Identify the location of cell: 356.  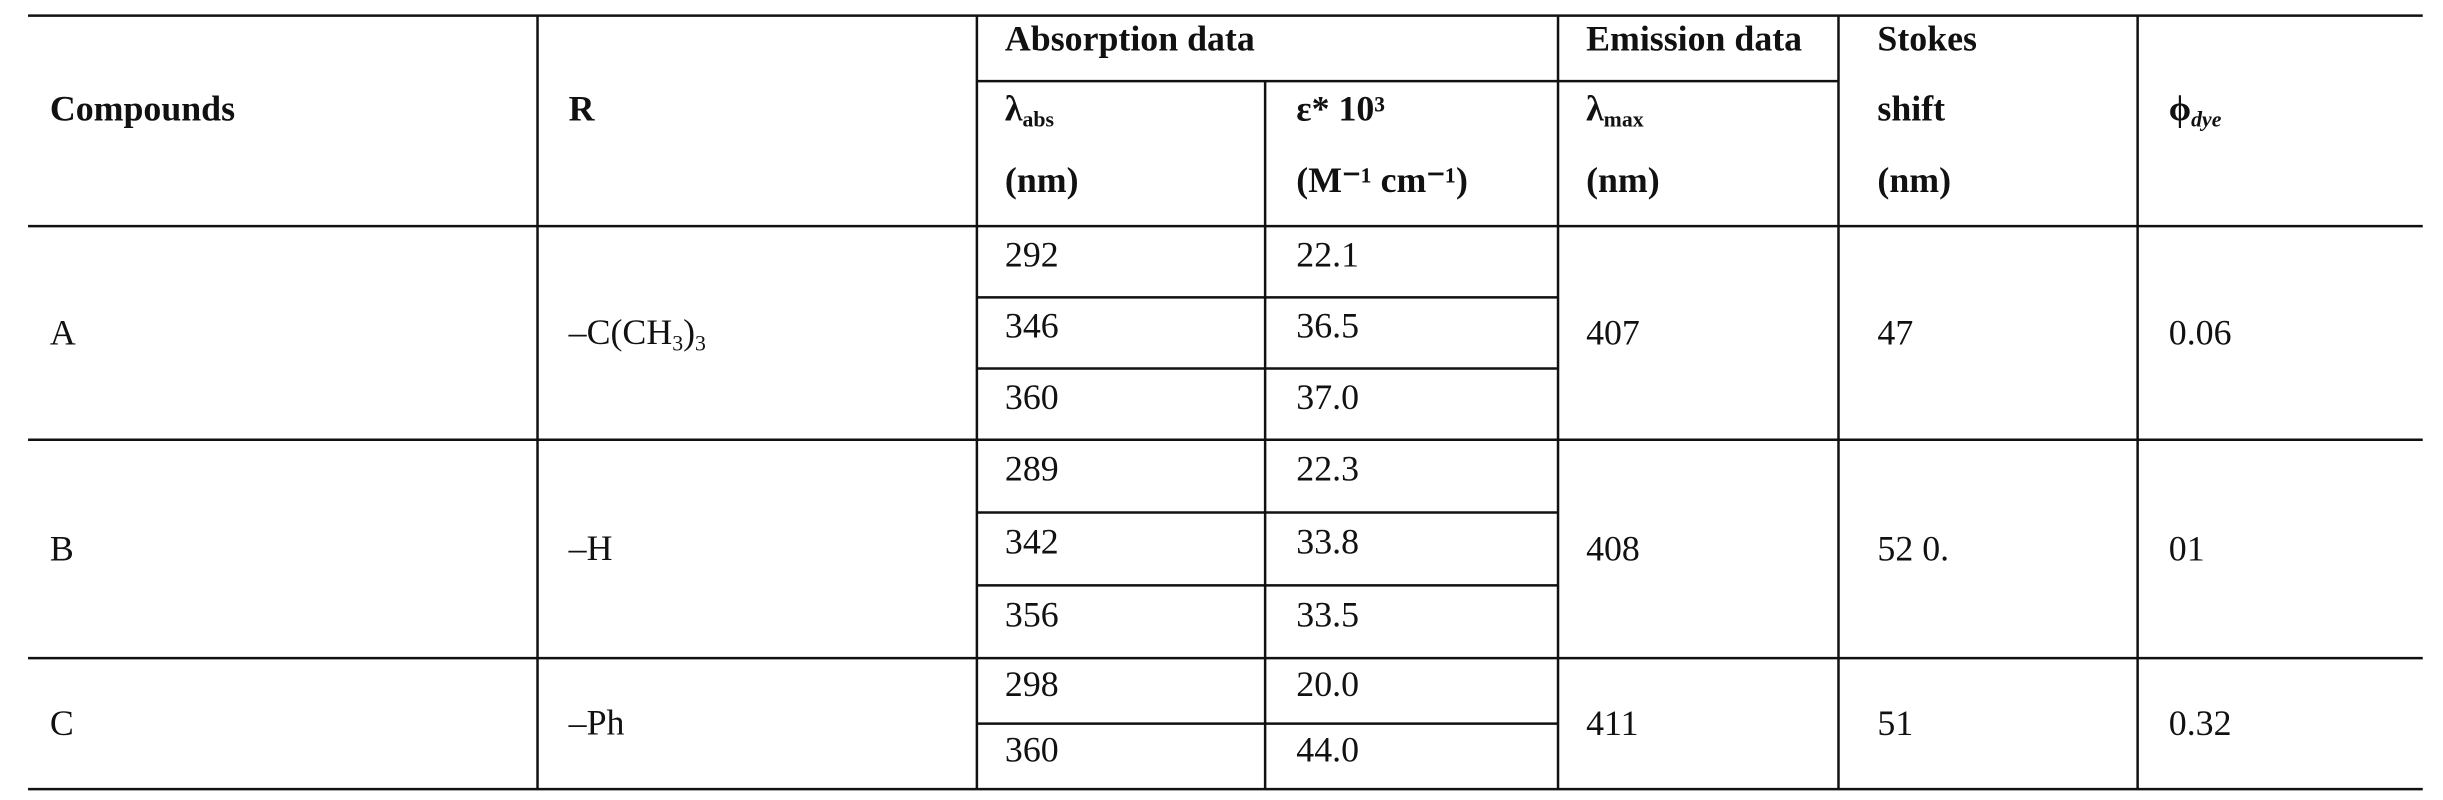
(1032, 614).